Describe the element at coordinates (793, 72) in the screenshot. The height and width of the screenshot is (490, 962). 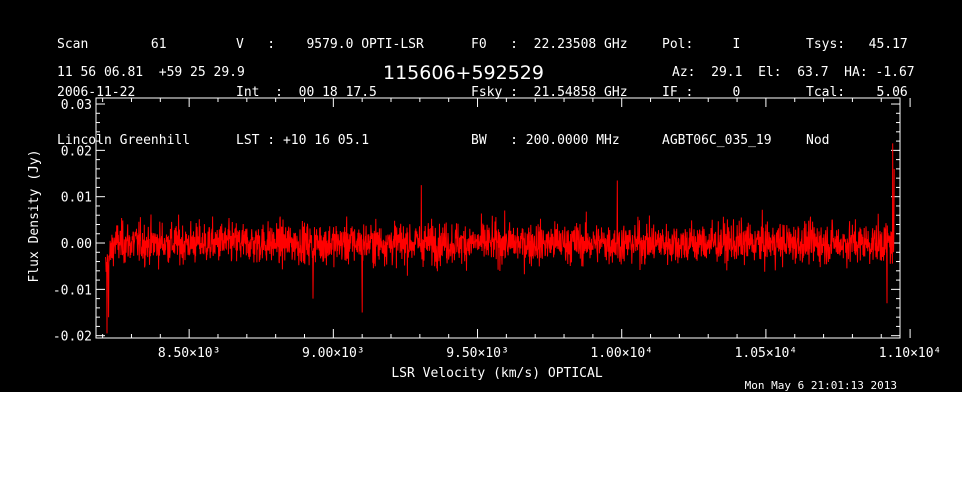
I see `az-el-ha: Az: 29.1 El: 63.7 HA: -1.67` at that location.